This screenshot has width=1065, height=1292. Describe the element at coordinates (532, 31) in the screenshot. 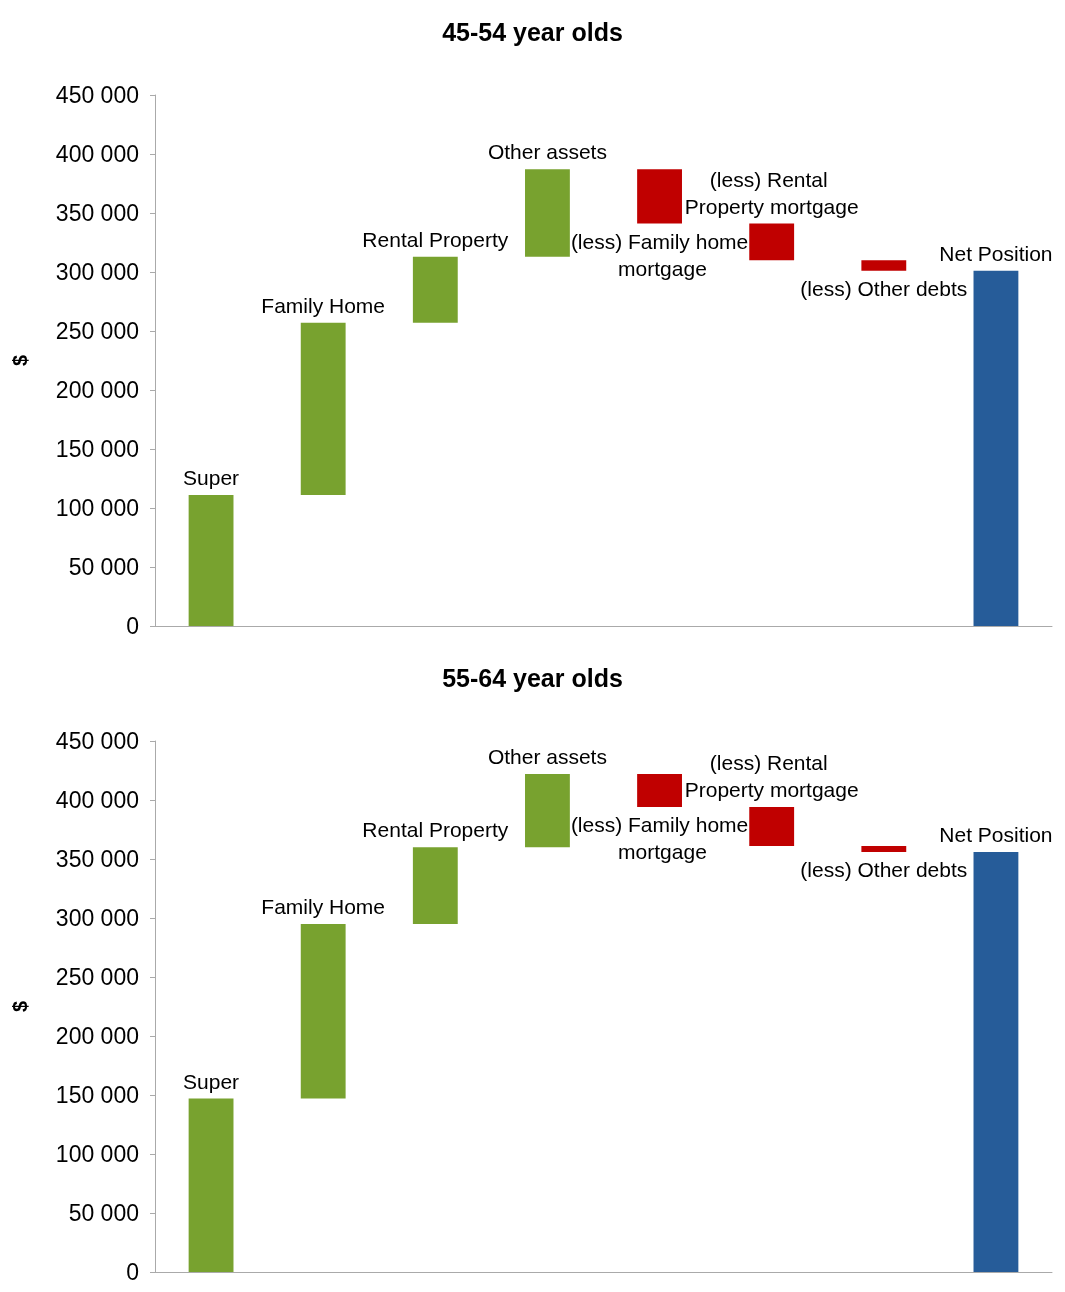

I see `chart-title: 45-54 year olds` at that location.